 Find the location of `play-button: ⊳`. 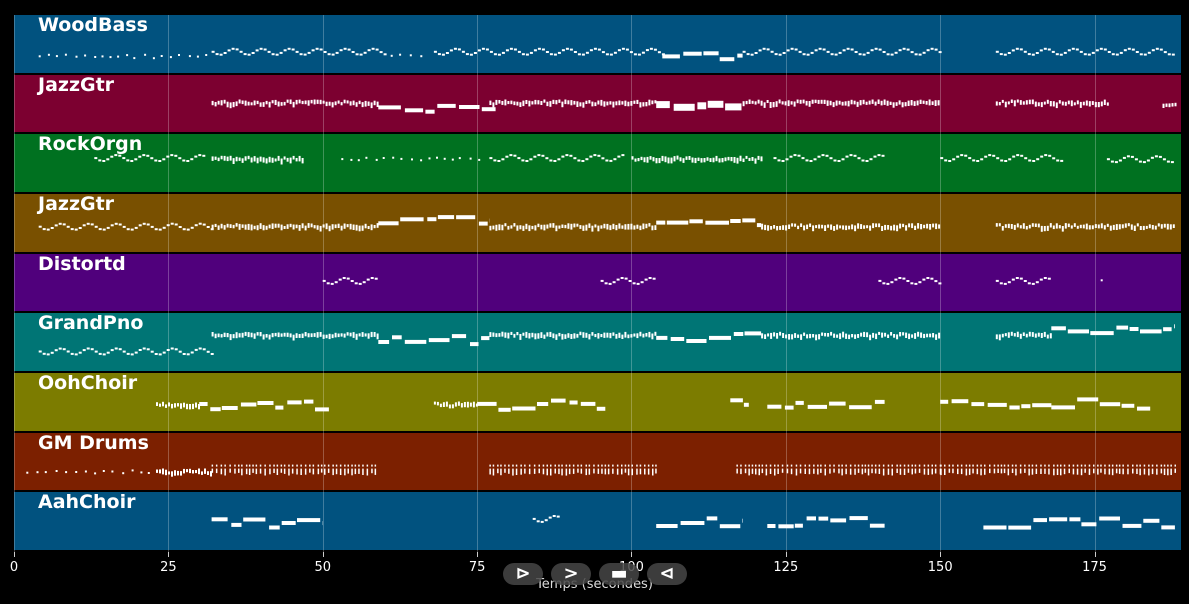

play-button: ⊳ is located at coordinates (523, 574).